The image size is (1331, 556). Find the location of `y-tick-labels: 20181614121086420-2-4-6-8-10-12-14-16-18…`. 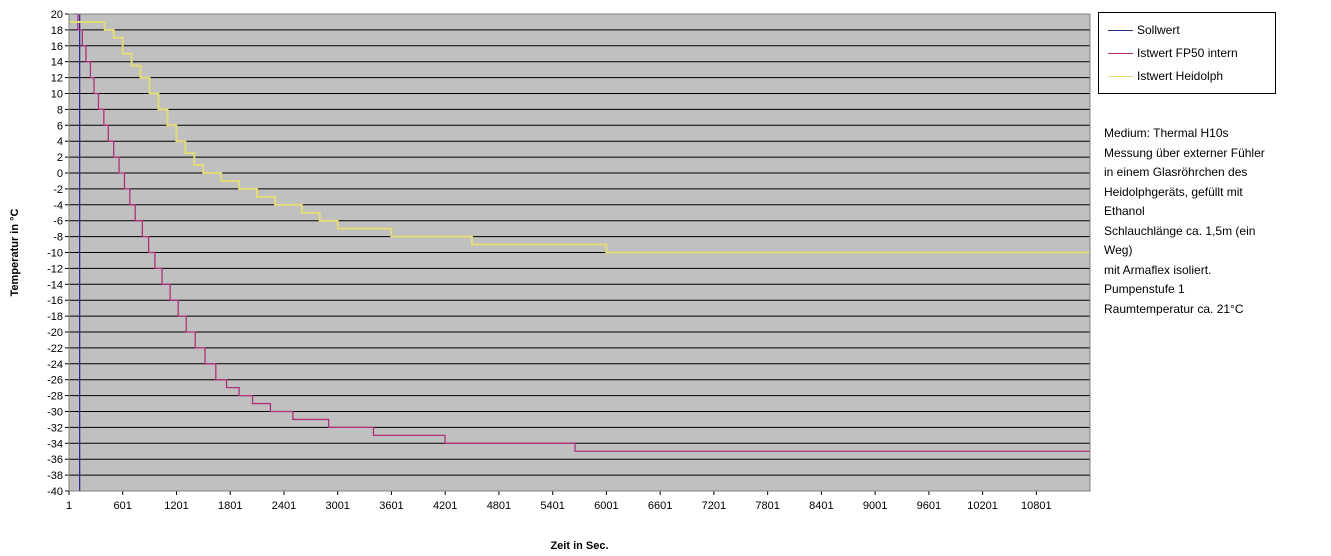

y-tick-labels: 20181614121086420-2-4-6-8-10-12-14-16-18… is located at coordinates (55, 253).